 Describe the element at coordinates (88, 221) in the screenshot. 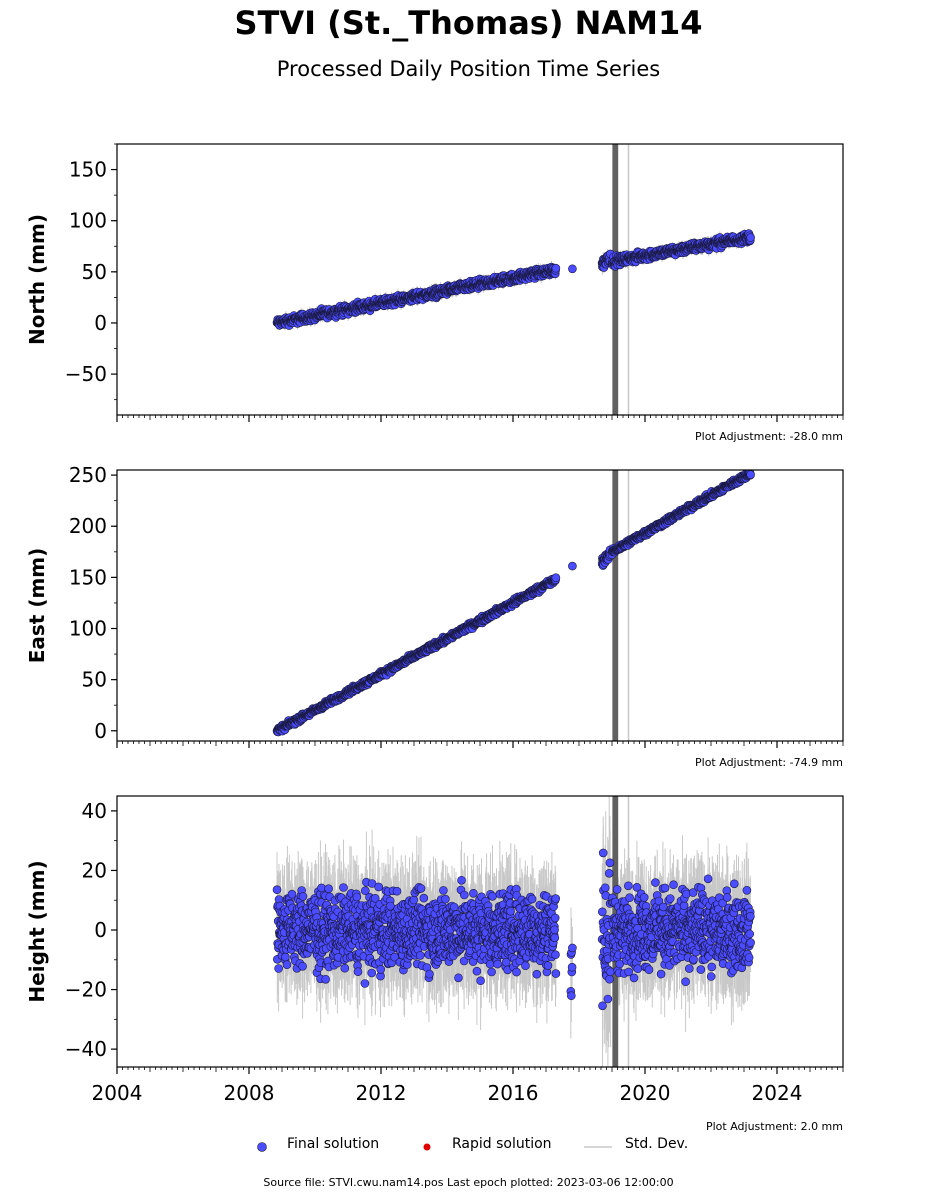

I see `north-y-tick-label: 100` at that location.